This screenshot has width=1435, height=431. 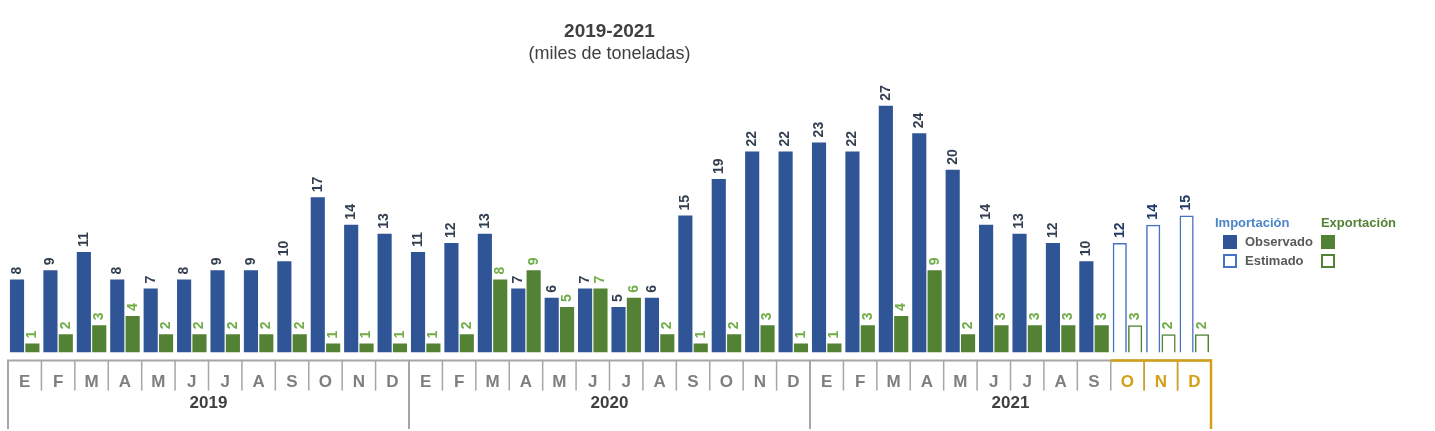 I want to click on data-label: 23, so click(x=817, y=129).